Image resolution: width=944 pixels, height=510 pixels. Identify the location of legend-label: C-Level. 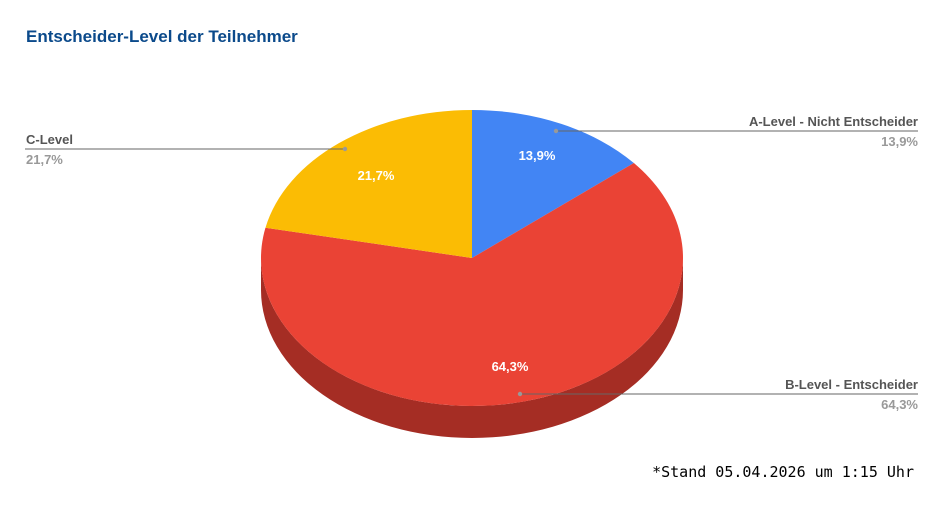
(49, 139).